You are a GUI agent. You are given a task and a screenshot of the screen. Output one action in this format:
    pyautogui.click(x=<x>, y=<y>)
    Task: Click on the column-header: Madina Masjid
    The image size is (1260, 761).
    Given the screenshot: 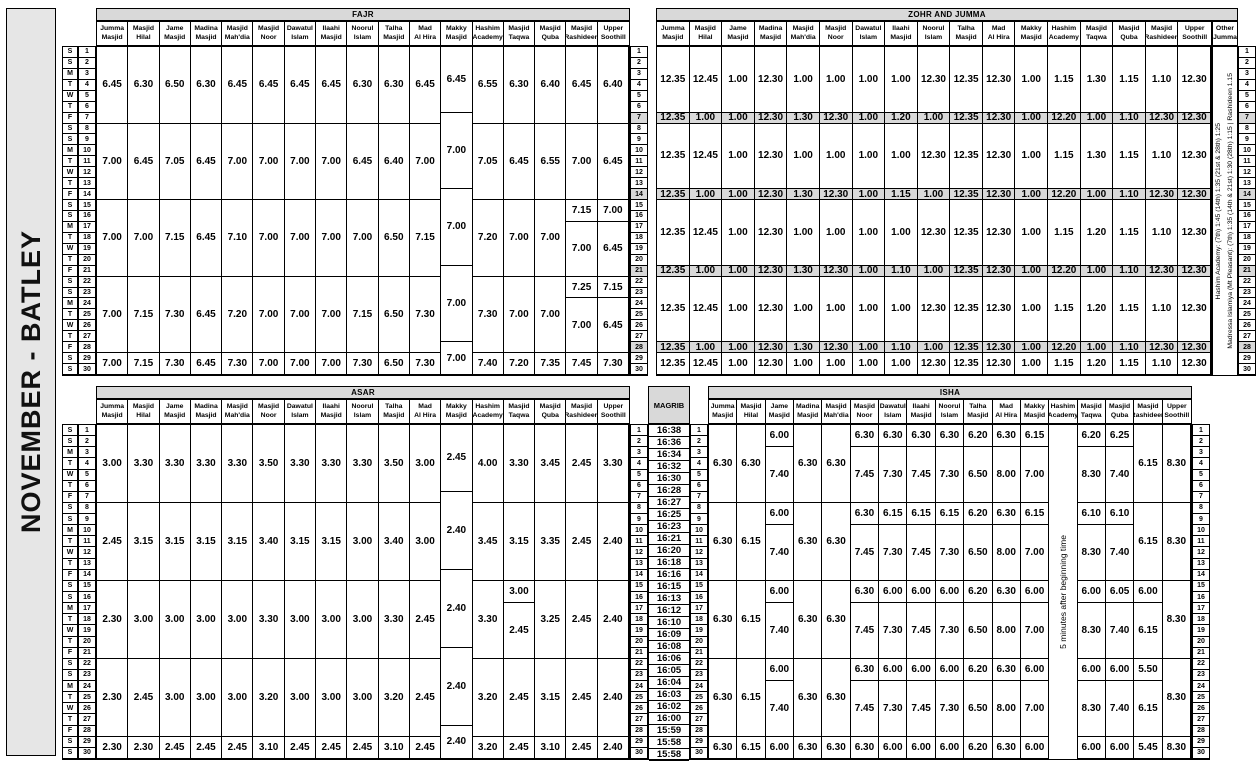 What is the action you would take?
    pyautogui.click(x=207, y=411)
    